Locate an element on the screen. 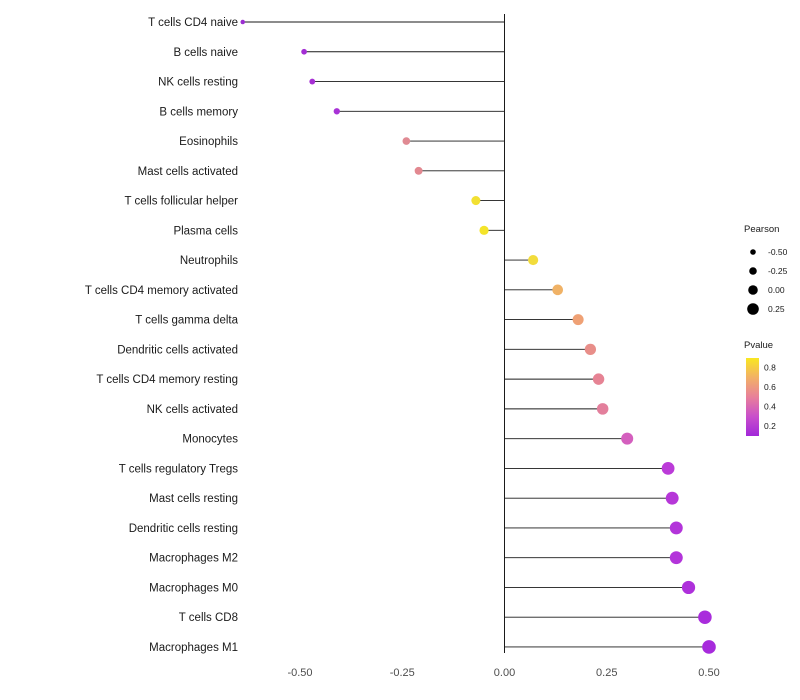 The height and width of the screenshot is (700, 800). category-label: NK cells activated is located at coordinates (192, 410).